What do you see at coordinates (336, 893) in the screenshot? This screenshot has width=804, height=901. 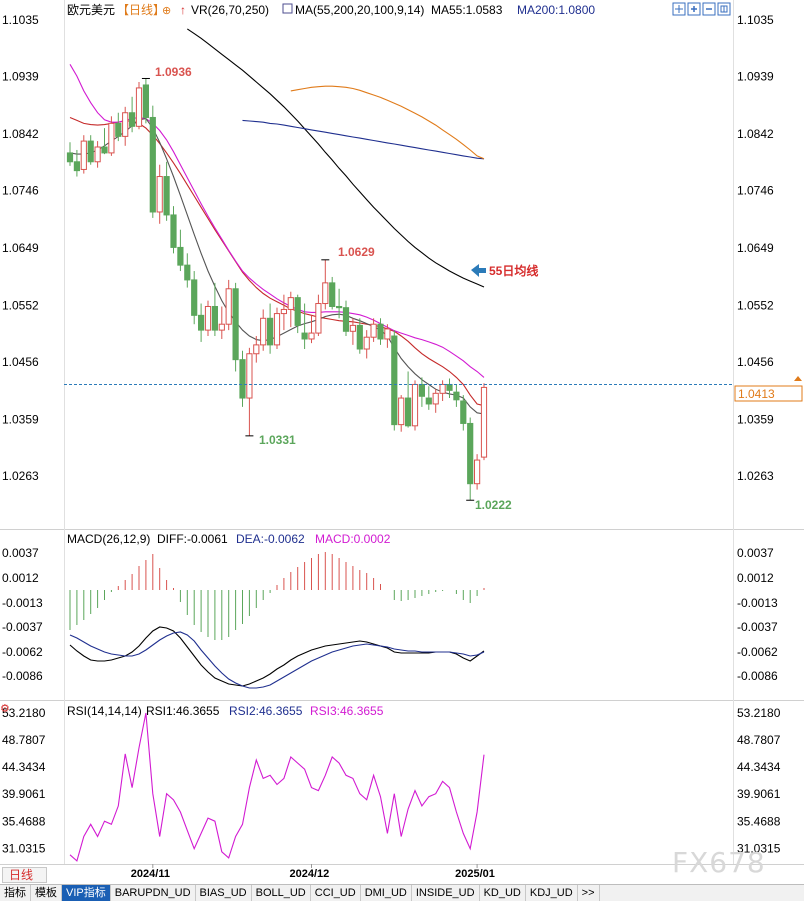 I see `tab-cci: CCI_UD` at bounding box center [336, 893].